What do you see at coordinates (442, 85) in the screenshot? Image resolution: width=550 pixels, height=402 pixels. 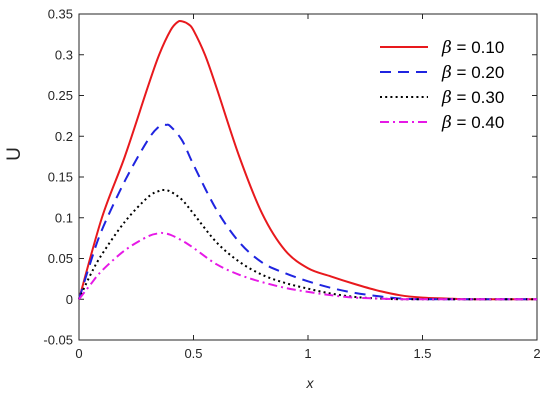 I see `legend: β = 0.10β = 0.20β = 0.30β = 0.40` at bounding box center [442, 85].